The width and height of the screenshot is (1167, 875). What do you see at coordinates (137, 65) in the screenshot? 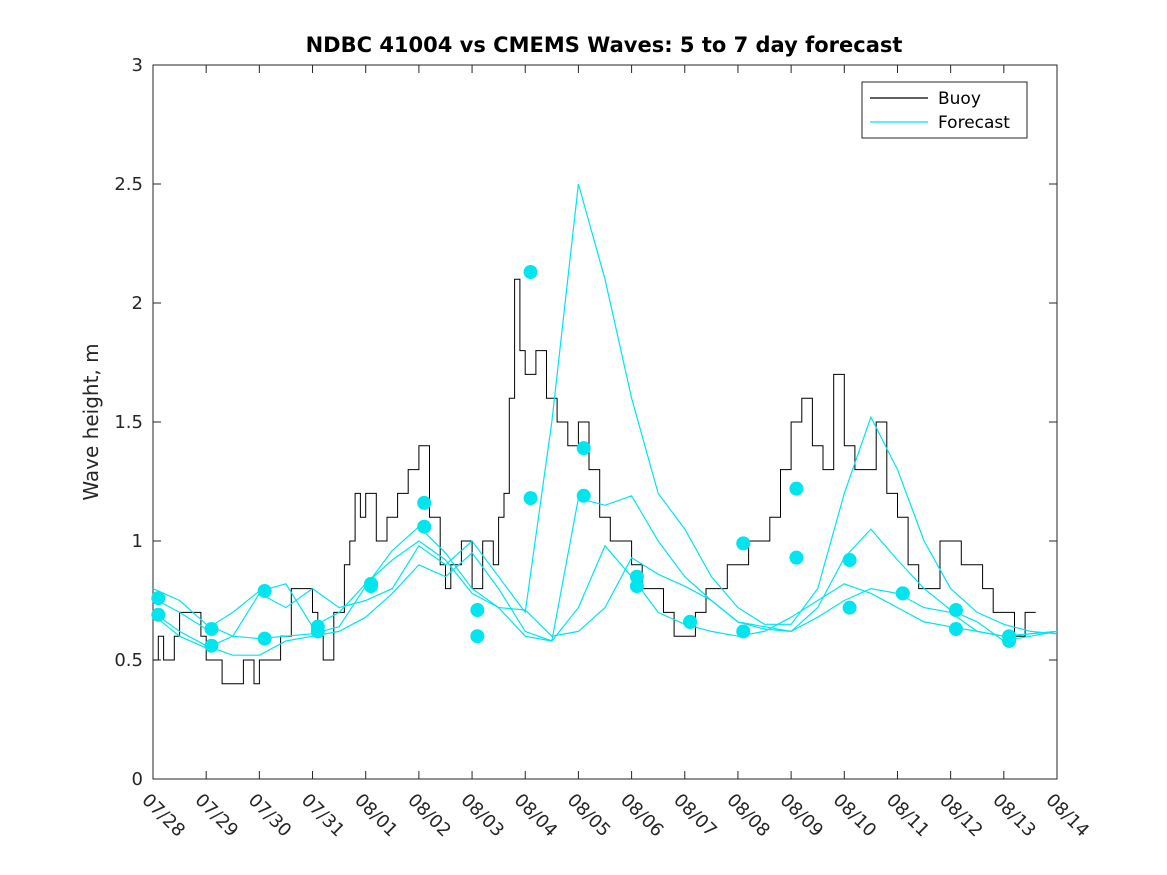
I see `y-tick-label: 3` at bounding box center [137, 65].